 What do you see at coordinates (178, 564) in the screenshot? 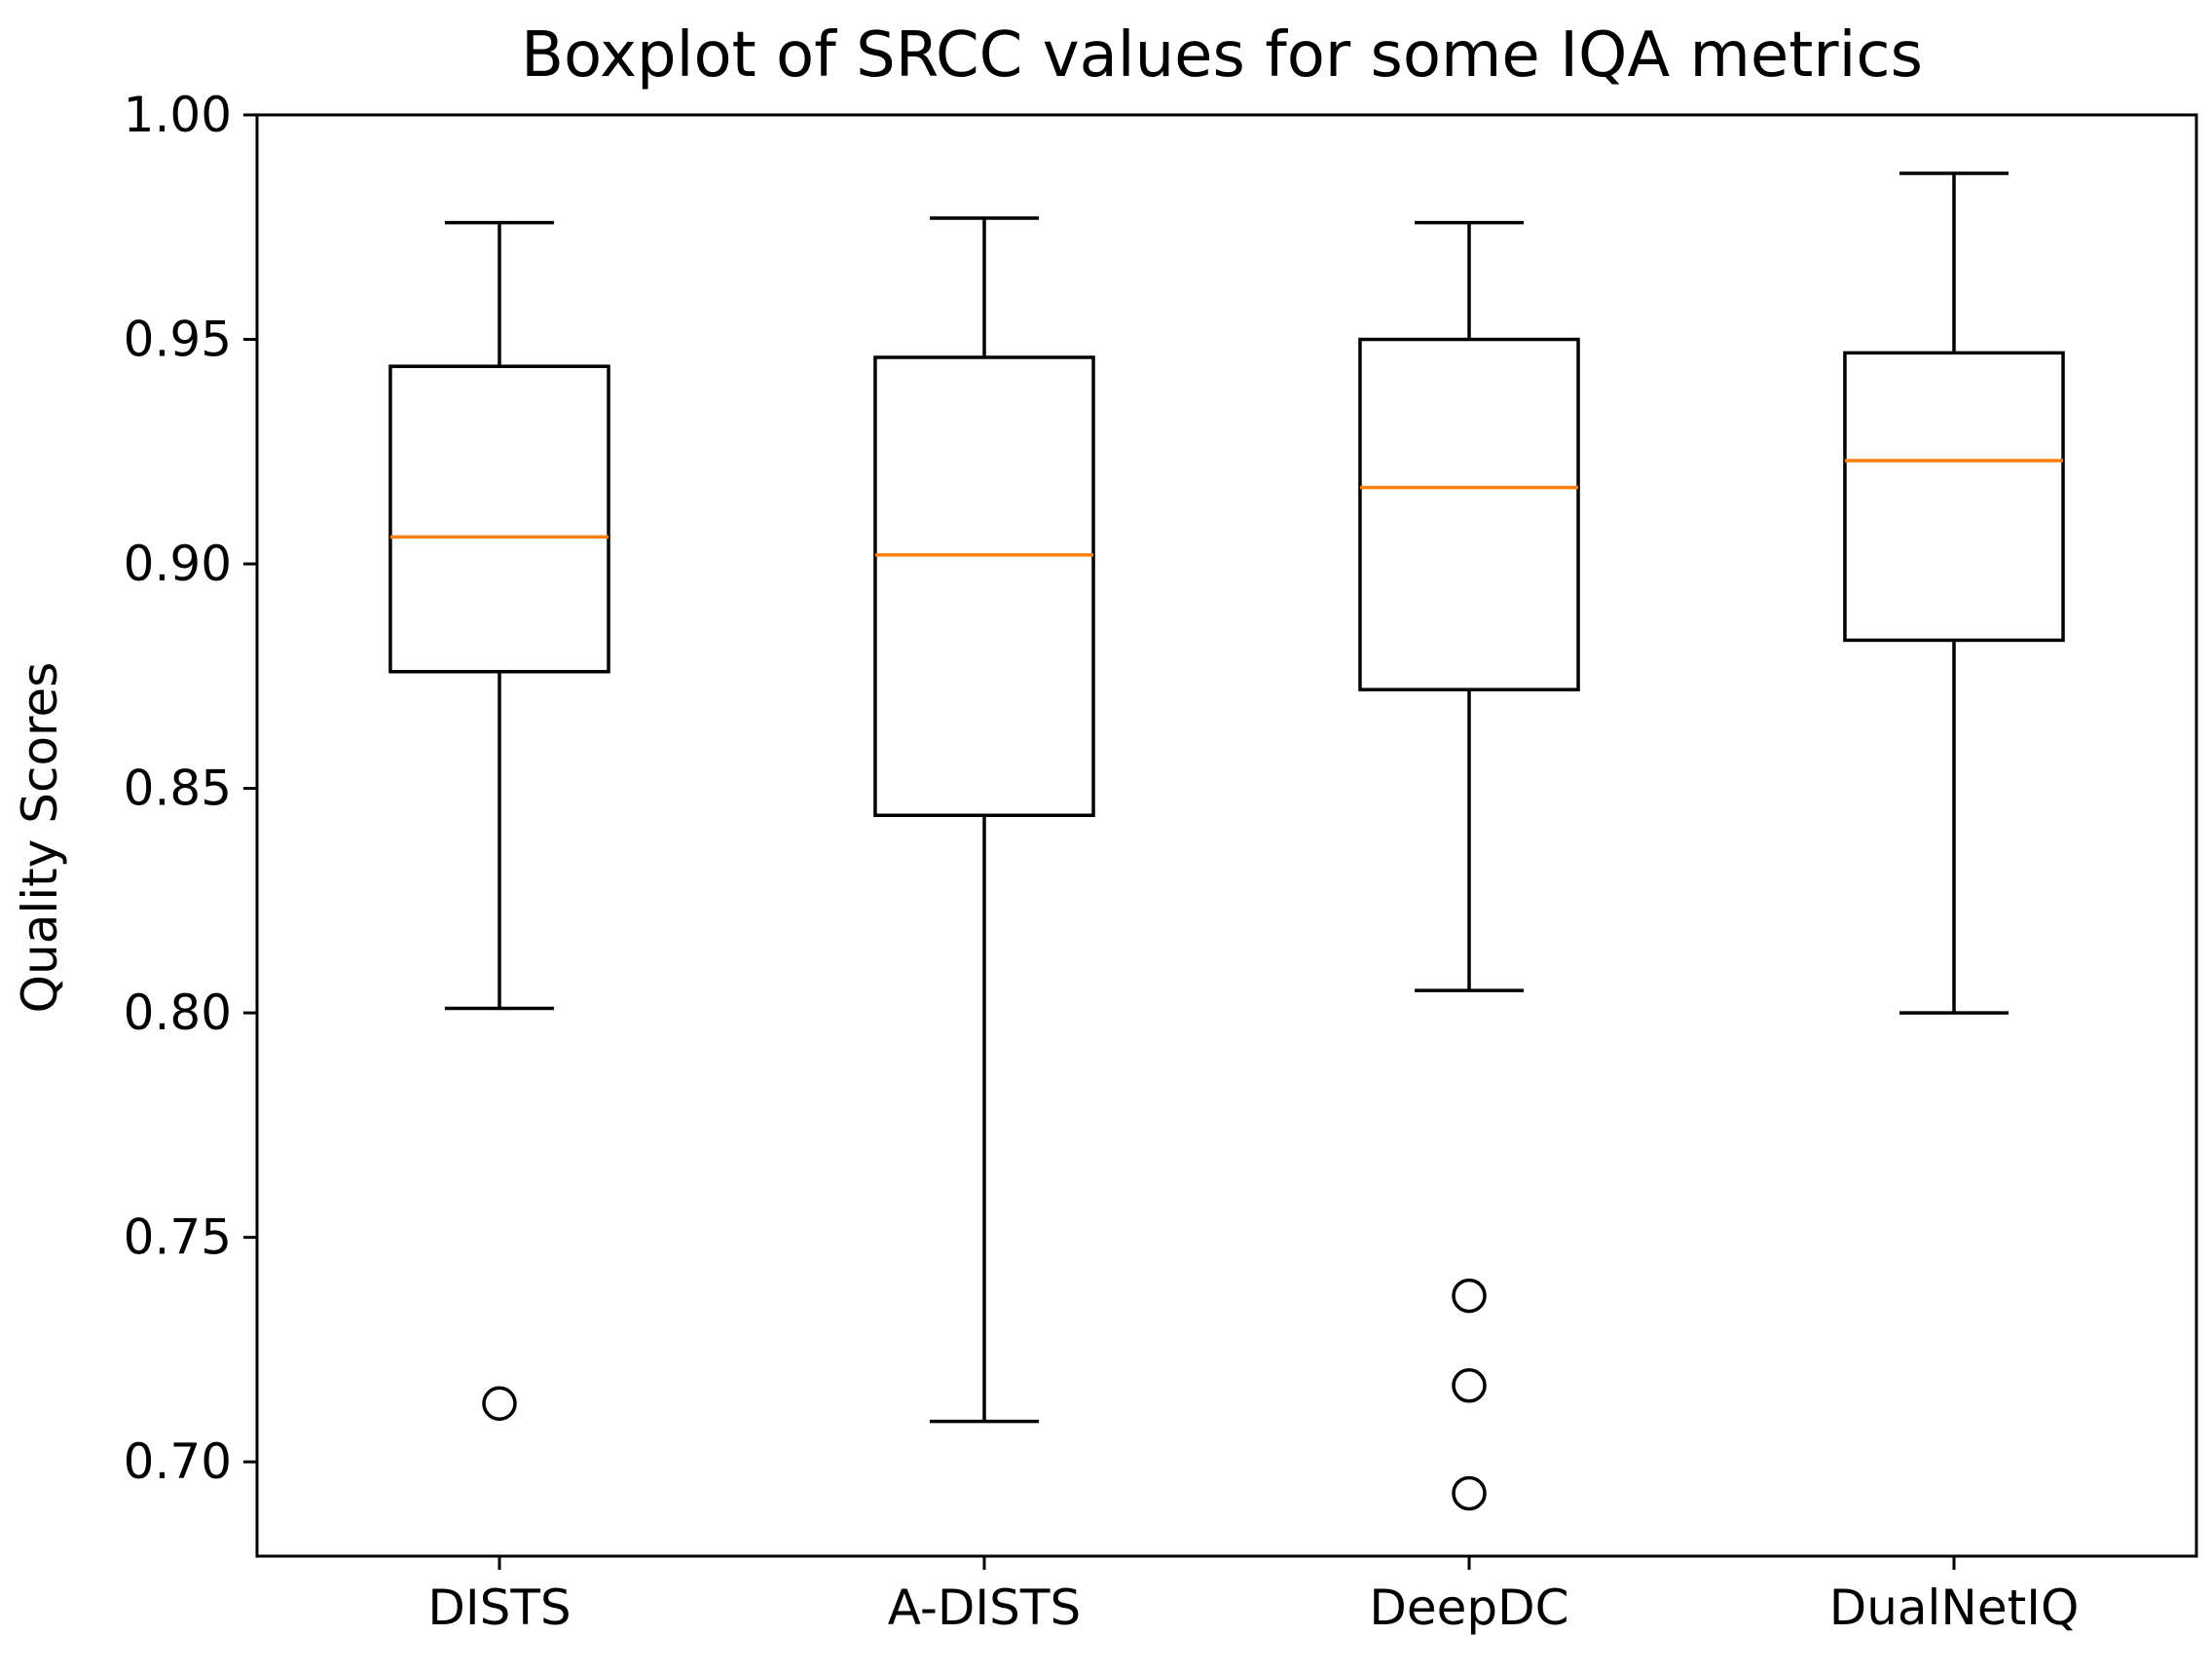
I see `y-tick-label: 0.90` at bounding box center [178, 564].